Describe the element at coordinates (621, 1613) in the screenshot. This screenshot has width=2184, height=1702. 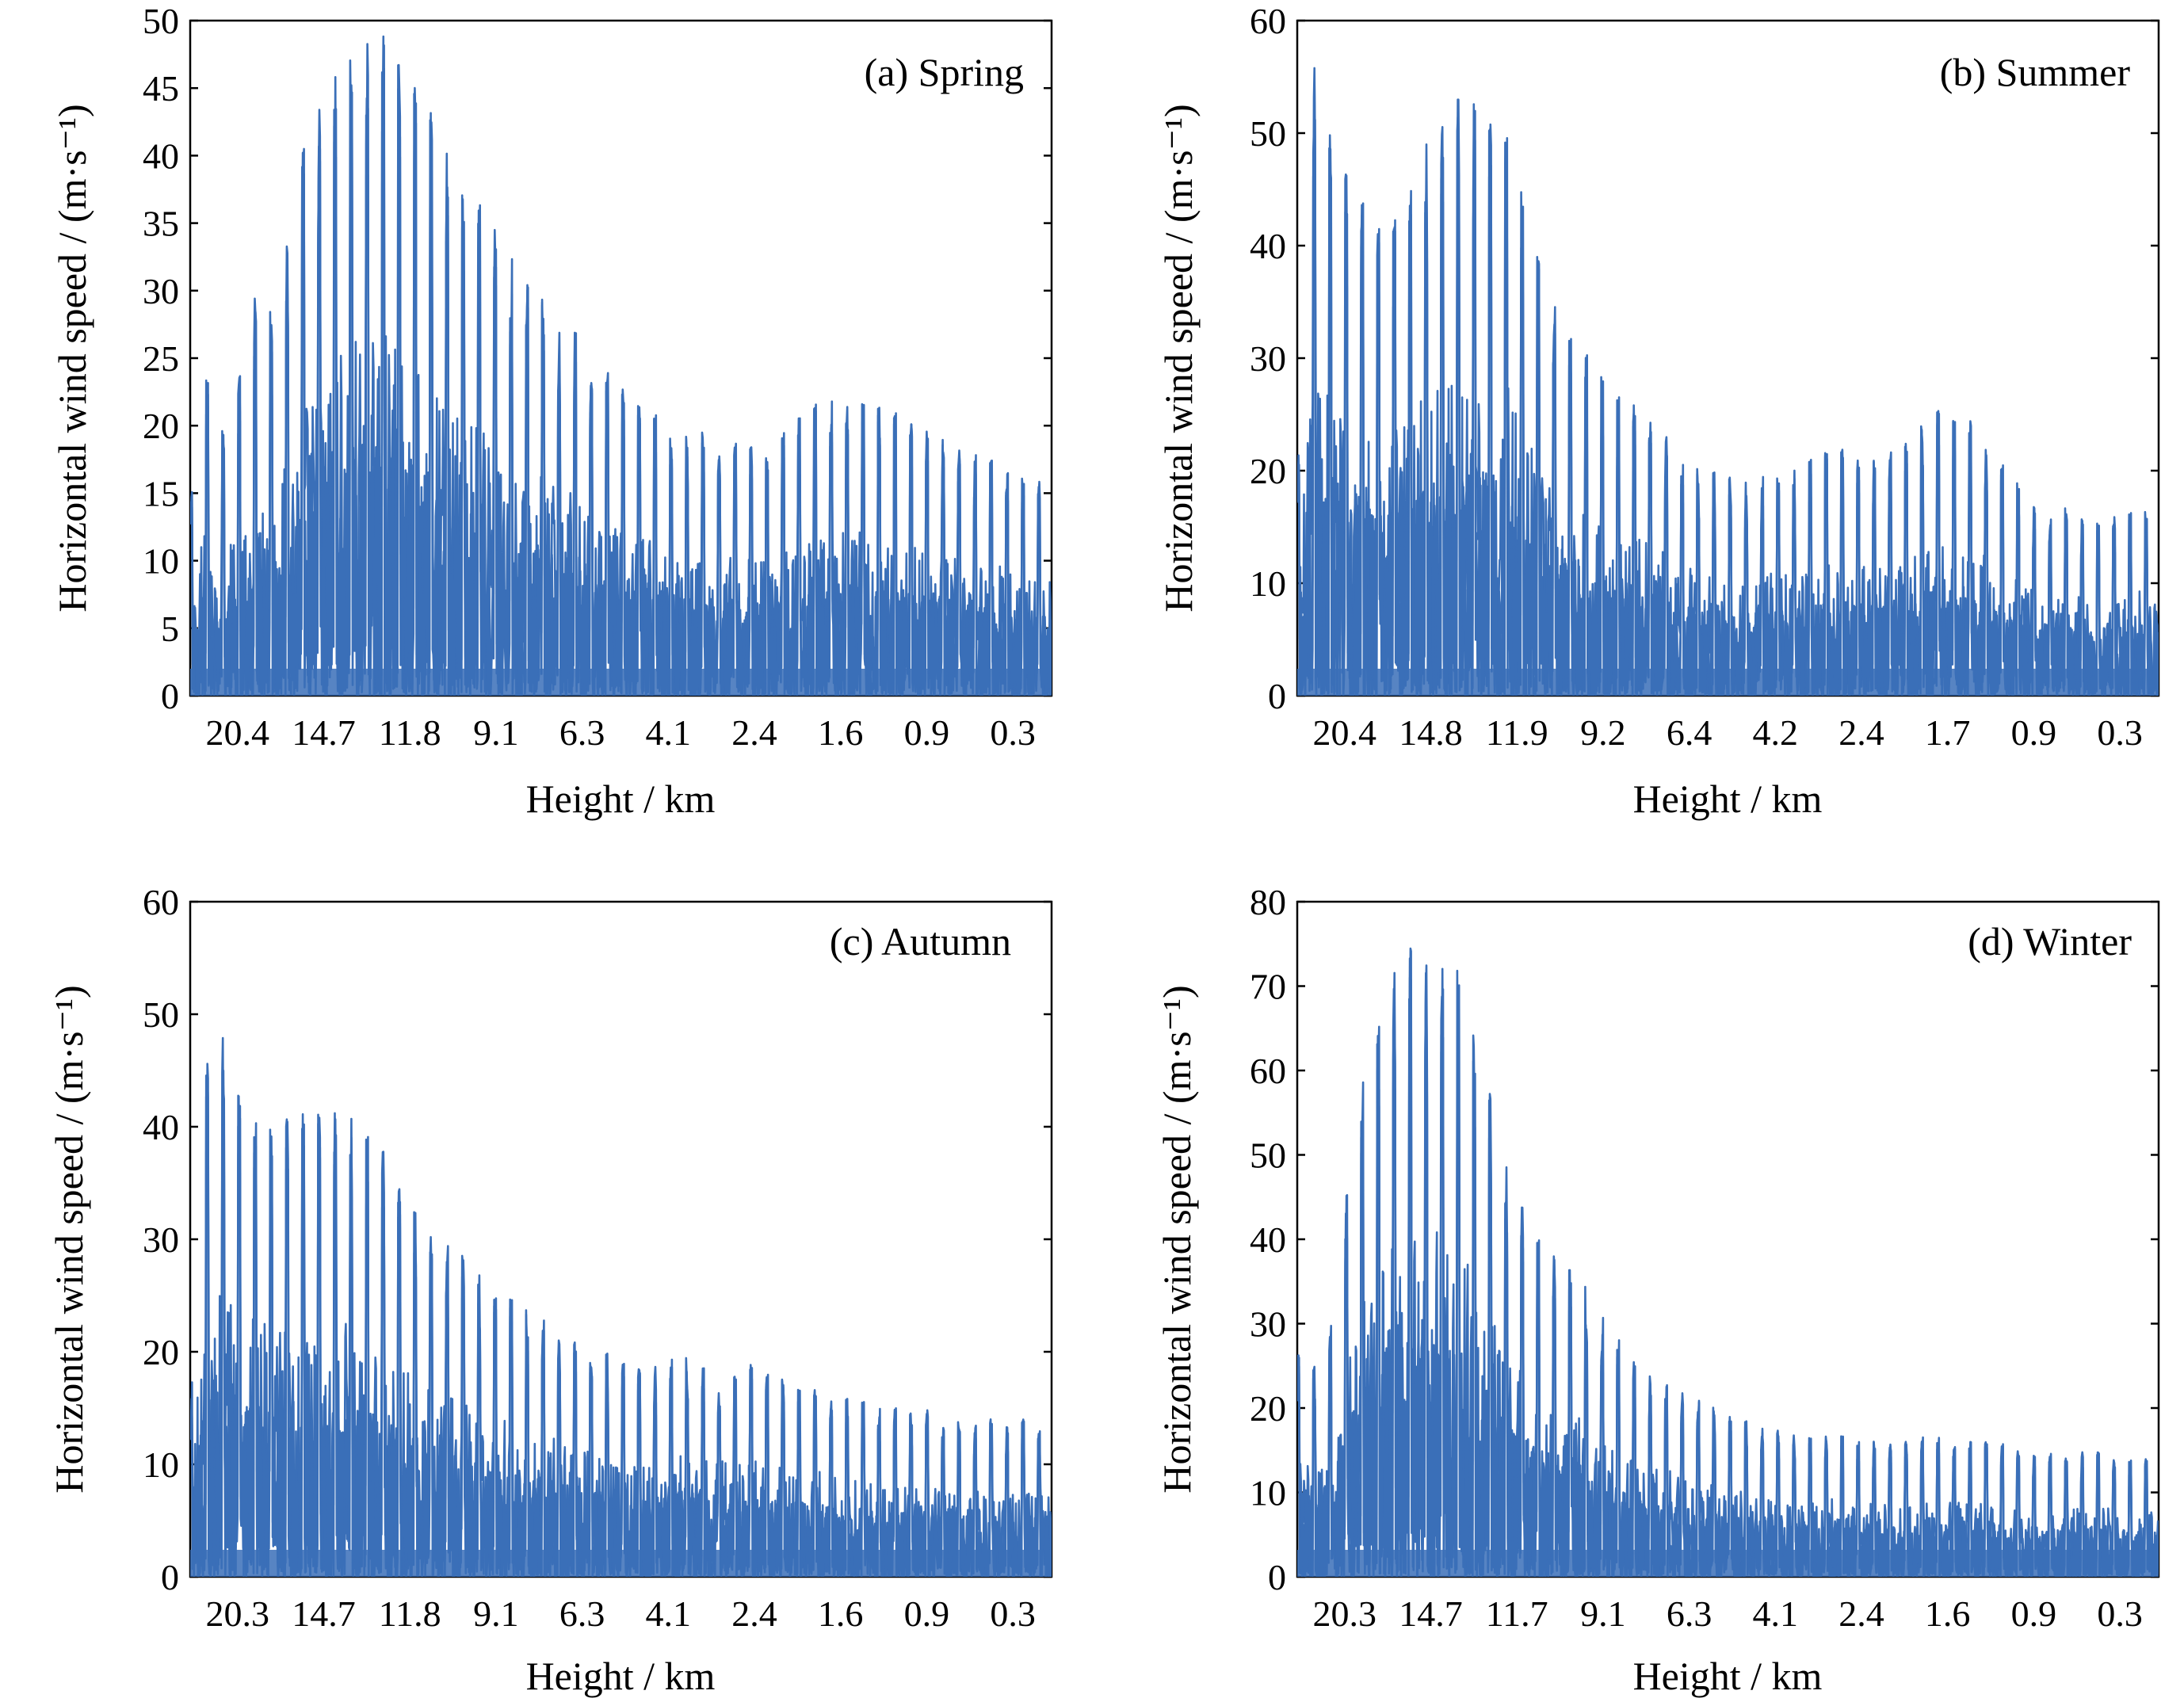
I see `x-axis-ticks: 20.3 14.7 11.8 9.1 6.3 4.1 2.4 1.6 0.9 0.3` at that location.